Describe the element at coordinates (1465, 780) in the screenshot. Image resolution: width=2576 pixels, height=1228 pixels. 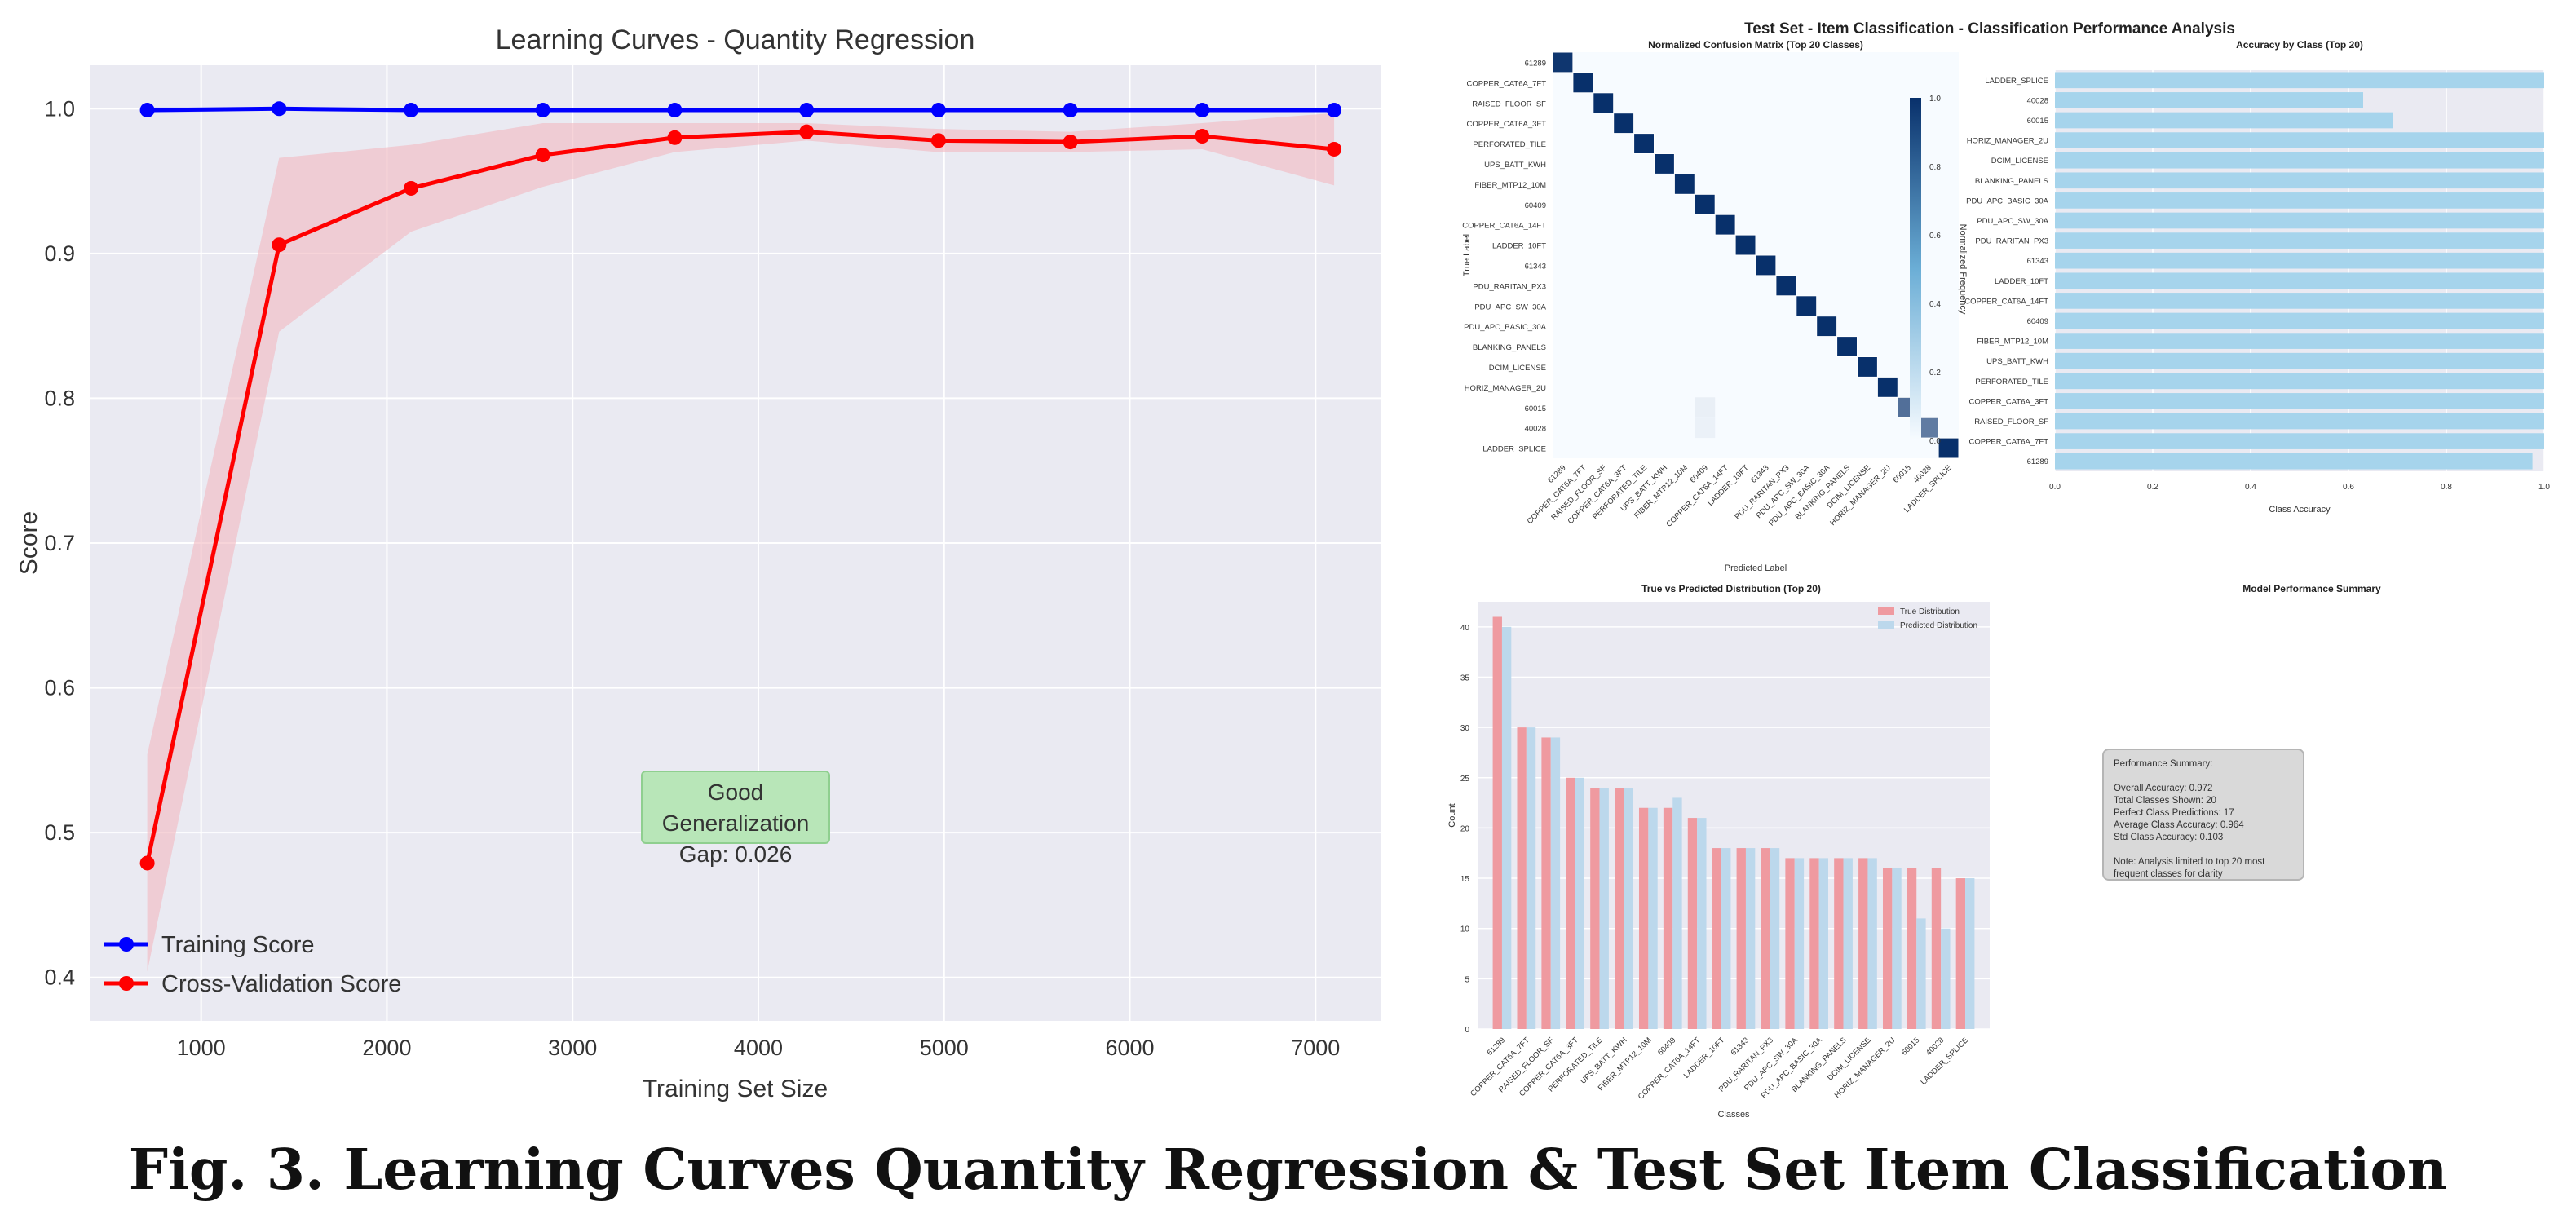
I see `distribution-y-tick: 25` at that location.